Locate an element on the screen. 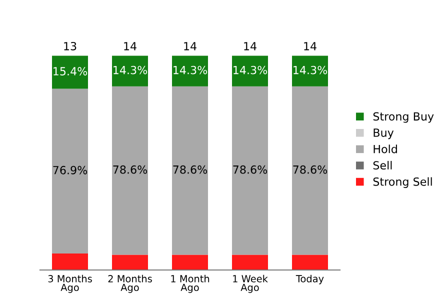  legend-label: Buy is located at coordinates (384, 134).